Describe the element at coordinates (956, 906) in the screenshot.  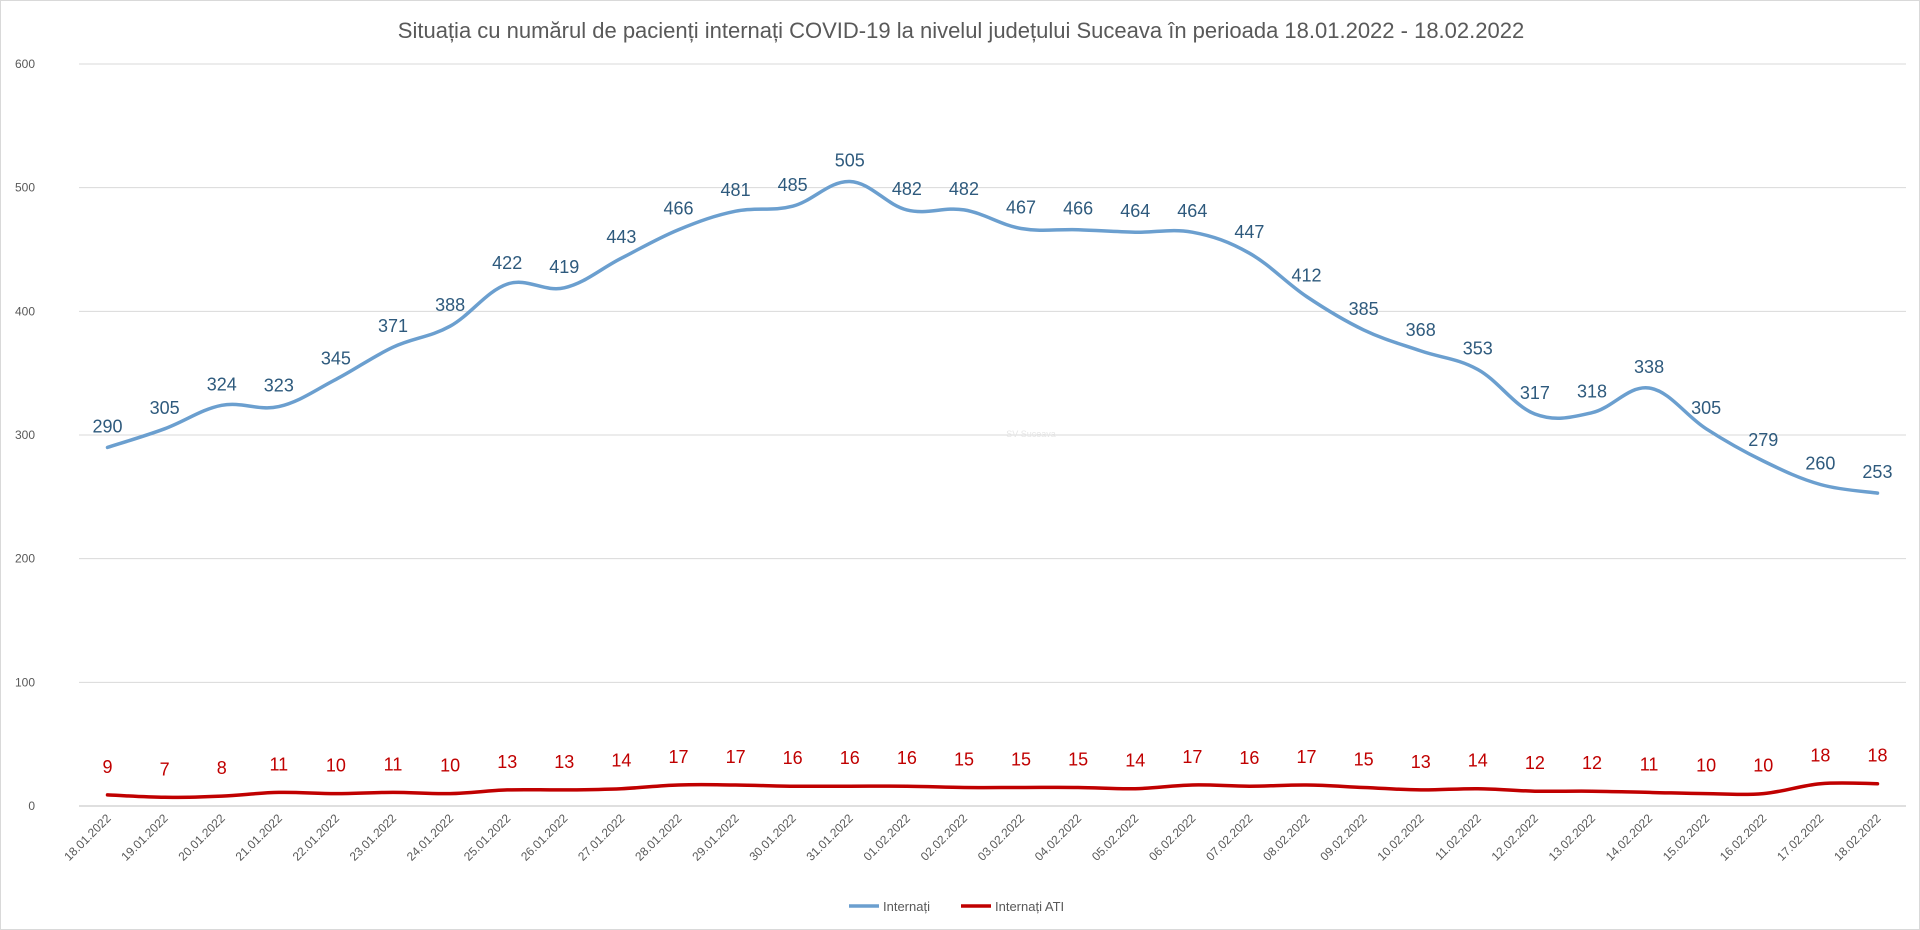
I see `legend: Internați Internați ATI` at that location.